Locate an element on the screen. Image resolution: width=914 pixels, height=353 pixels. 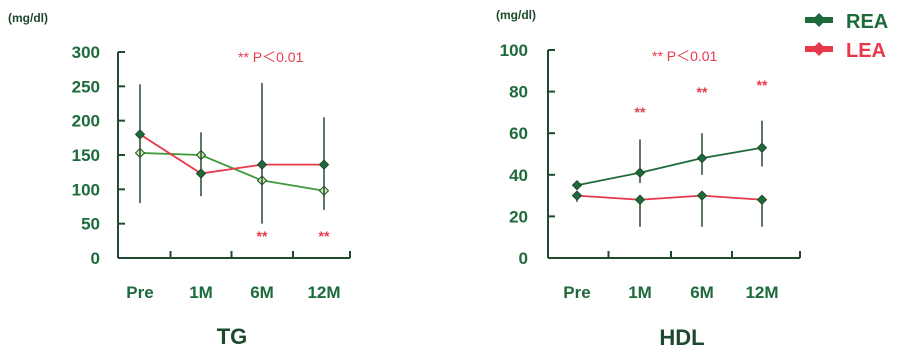
chart-title: HDL is located at coordinates (681, 337).